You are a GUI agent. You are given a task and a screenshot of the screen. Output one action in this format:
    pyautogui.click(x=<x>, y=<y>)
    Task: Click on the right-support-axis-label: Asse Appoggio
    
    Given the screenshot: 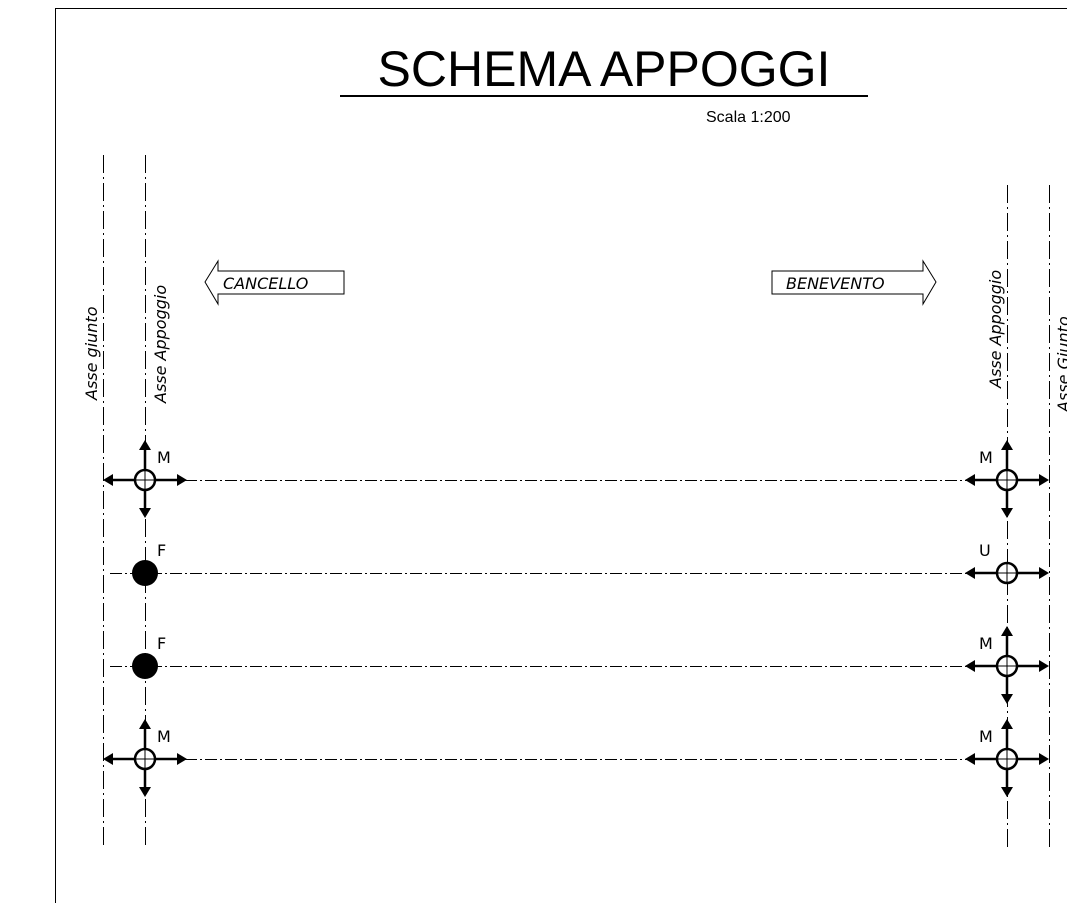 What is the action you would take?
    pyautogui.click(x=995, y=329)
    